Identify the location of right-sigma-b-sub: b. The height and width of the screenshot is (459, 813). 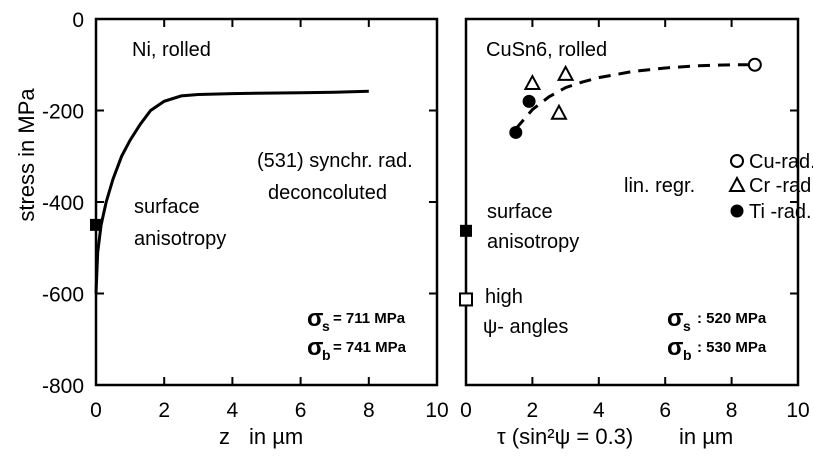
(687, 355).